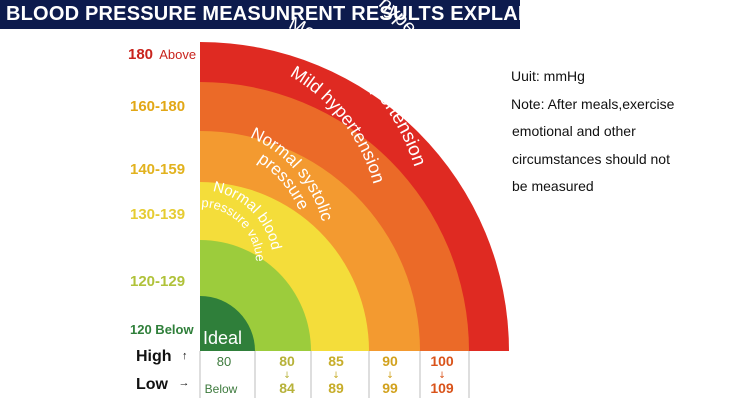  I want to click on diastolic-severe-arrow: ↓, so click(442, 376).